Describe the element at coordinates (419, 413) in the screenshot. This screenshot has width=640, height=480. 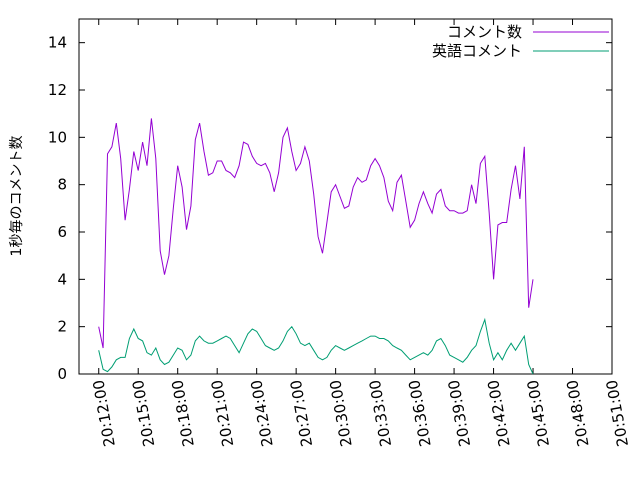
I see `x-tick-label: 20:36:00` at that location.